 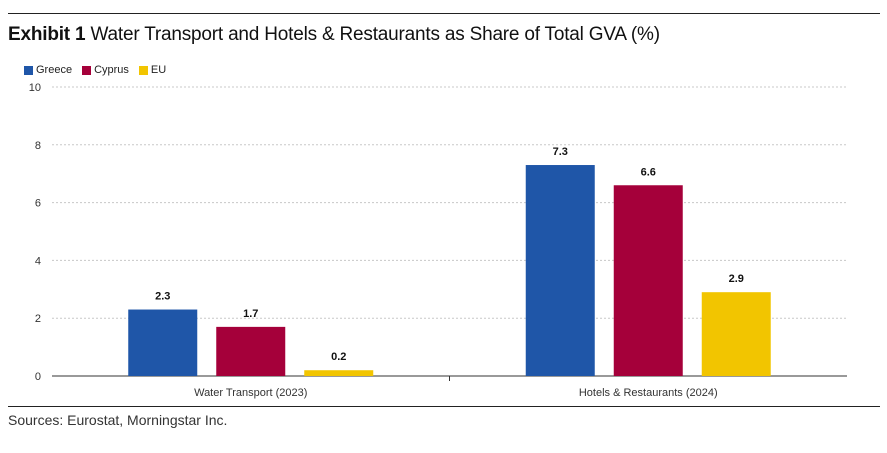 What do you see at coordinates (118, 420) in the screenshot?
I see `source-note: Sources: Eurostat, Morningstar Inc.` at bounding box center [118, 420].